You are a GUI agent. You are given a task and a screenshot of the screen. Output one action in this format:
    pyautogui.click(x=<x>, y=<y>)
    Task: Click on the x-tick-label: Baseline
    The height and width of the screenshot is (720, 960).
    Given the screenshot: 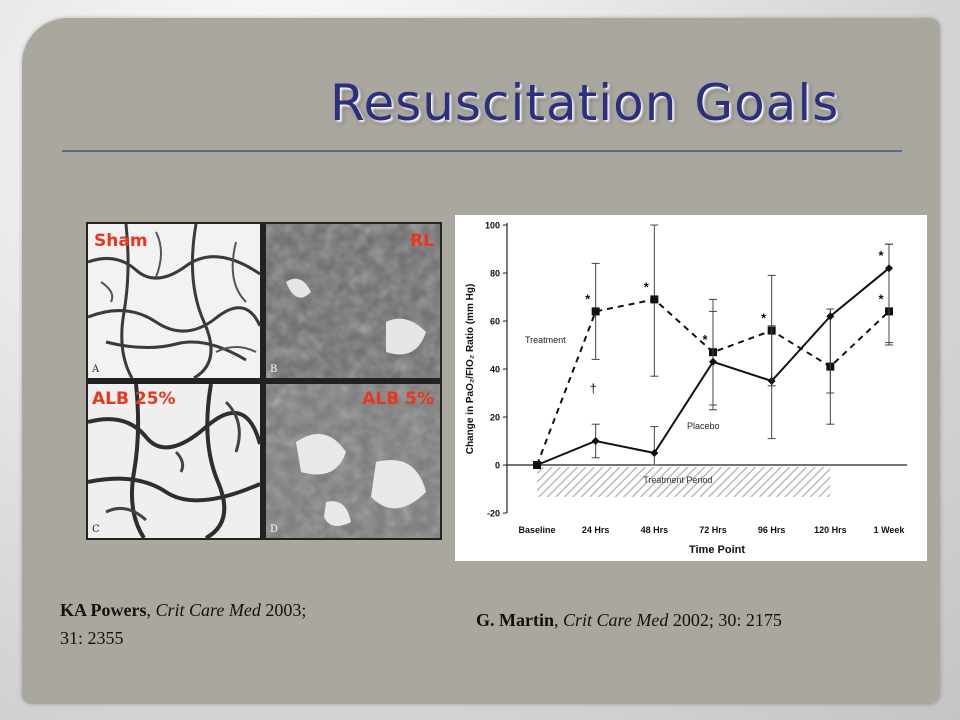 What is the action you would take?
    pyautogui.click(x=536, y=530)
    